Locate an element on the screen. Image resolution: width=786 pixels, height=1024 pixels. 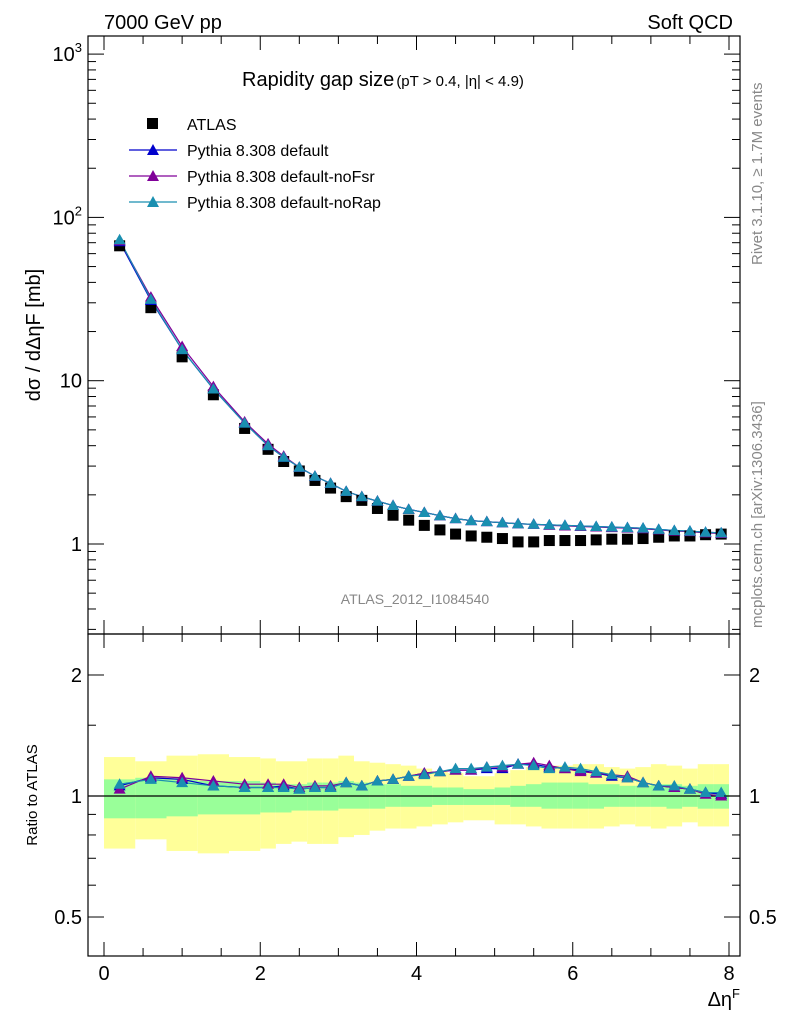
main-y-tick-label: 10 is located at coordinates (71, 382).